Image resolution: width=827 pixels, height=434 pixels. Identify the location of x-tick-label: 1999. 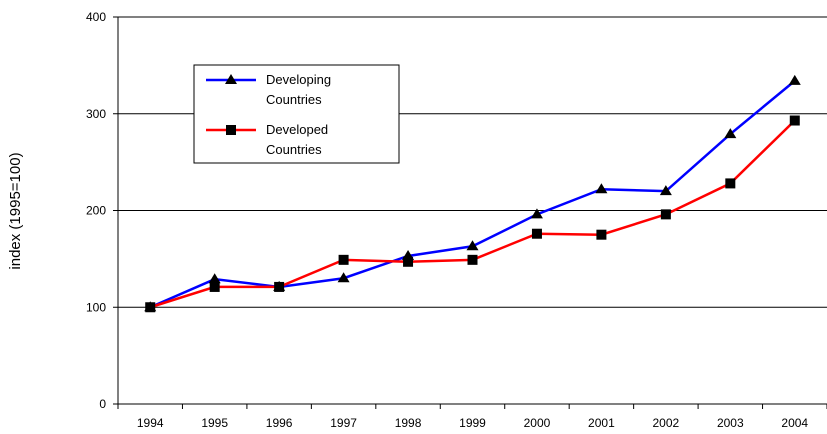
(472, 423).